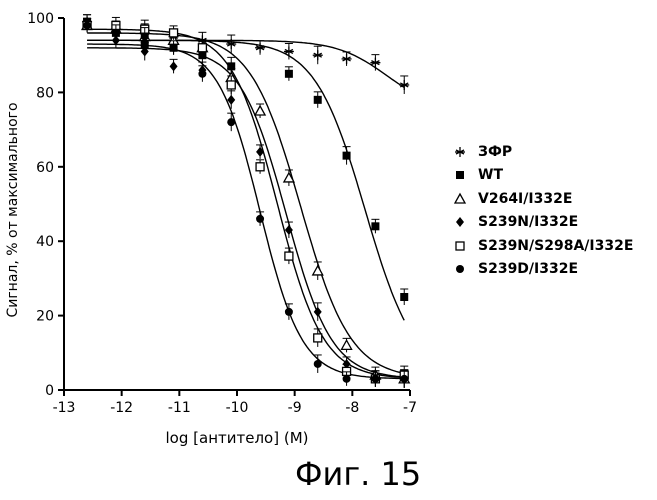  What do you see at coordinates (528, 269) in the screenshot?
I see `legend-label: S239D/I332E` at bounding box center [528, 269].